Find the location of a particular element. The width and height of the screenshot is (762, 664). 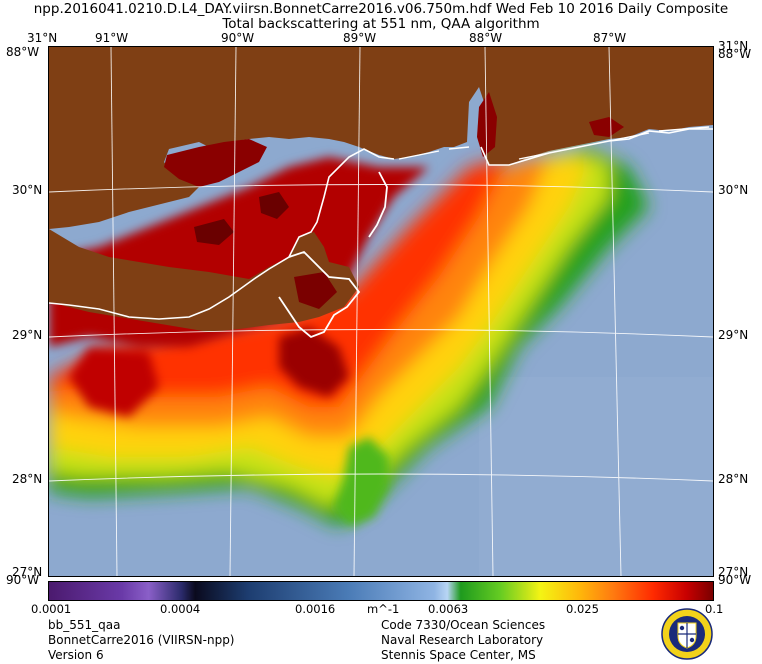

pensacola-bay is located at coordinates (606, 127).